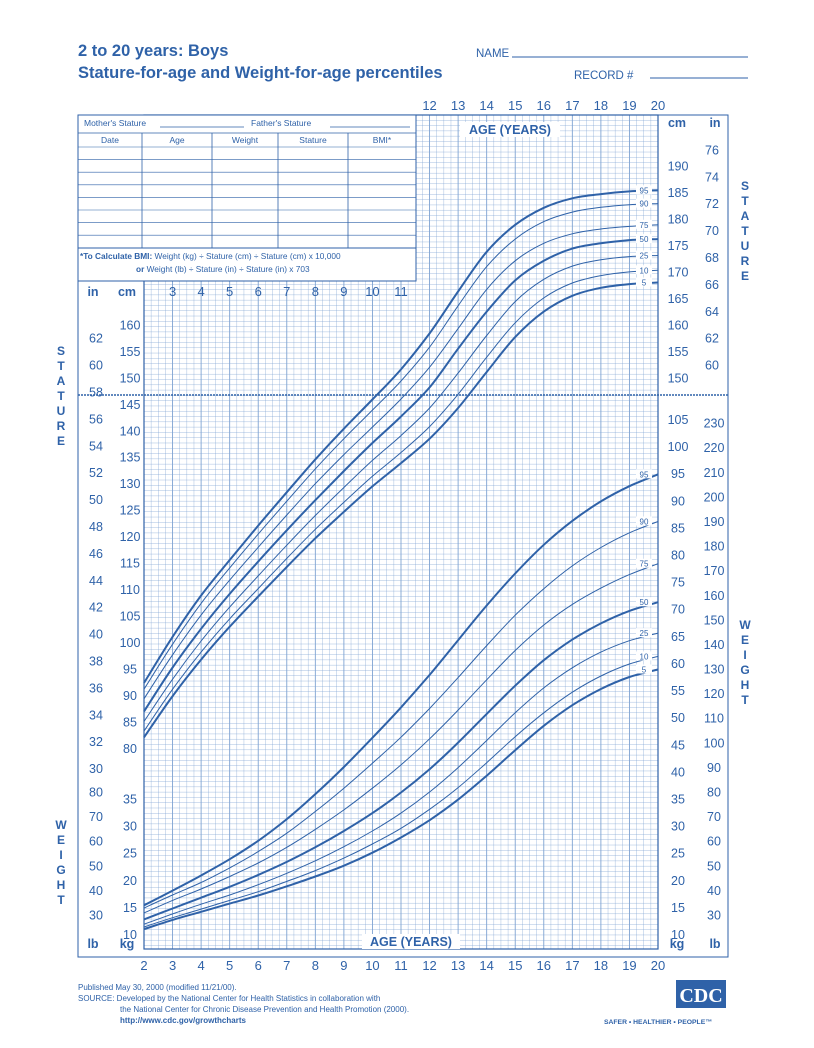 This screenshot has height=1048, width=814. Describe the element at coordinates (510, 129) in the screenshot. I see `axis-title-bg` at that location.